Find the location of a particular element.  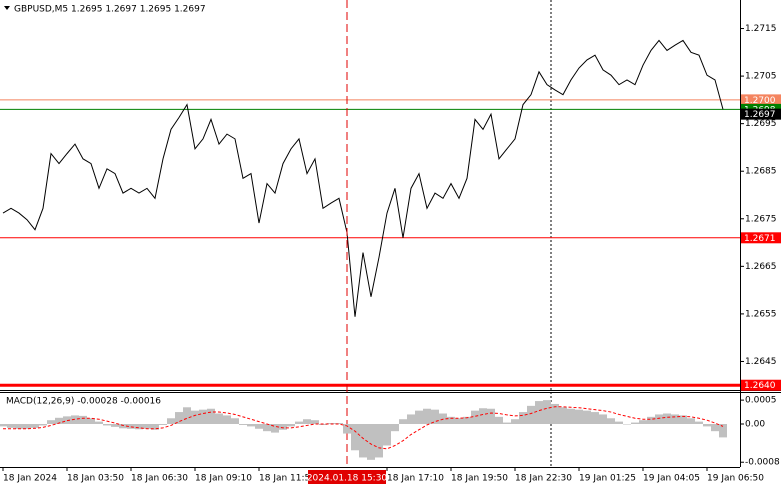

x-tick-label: 18 Jan 22:30 is located at coordinates (543, 479).